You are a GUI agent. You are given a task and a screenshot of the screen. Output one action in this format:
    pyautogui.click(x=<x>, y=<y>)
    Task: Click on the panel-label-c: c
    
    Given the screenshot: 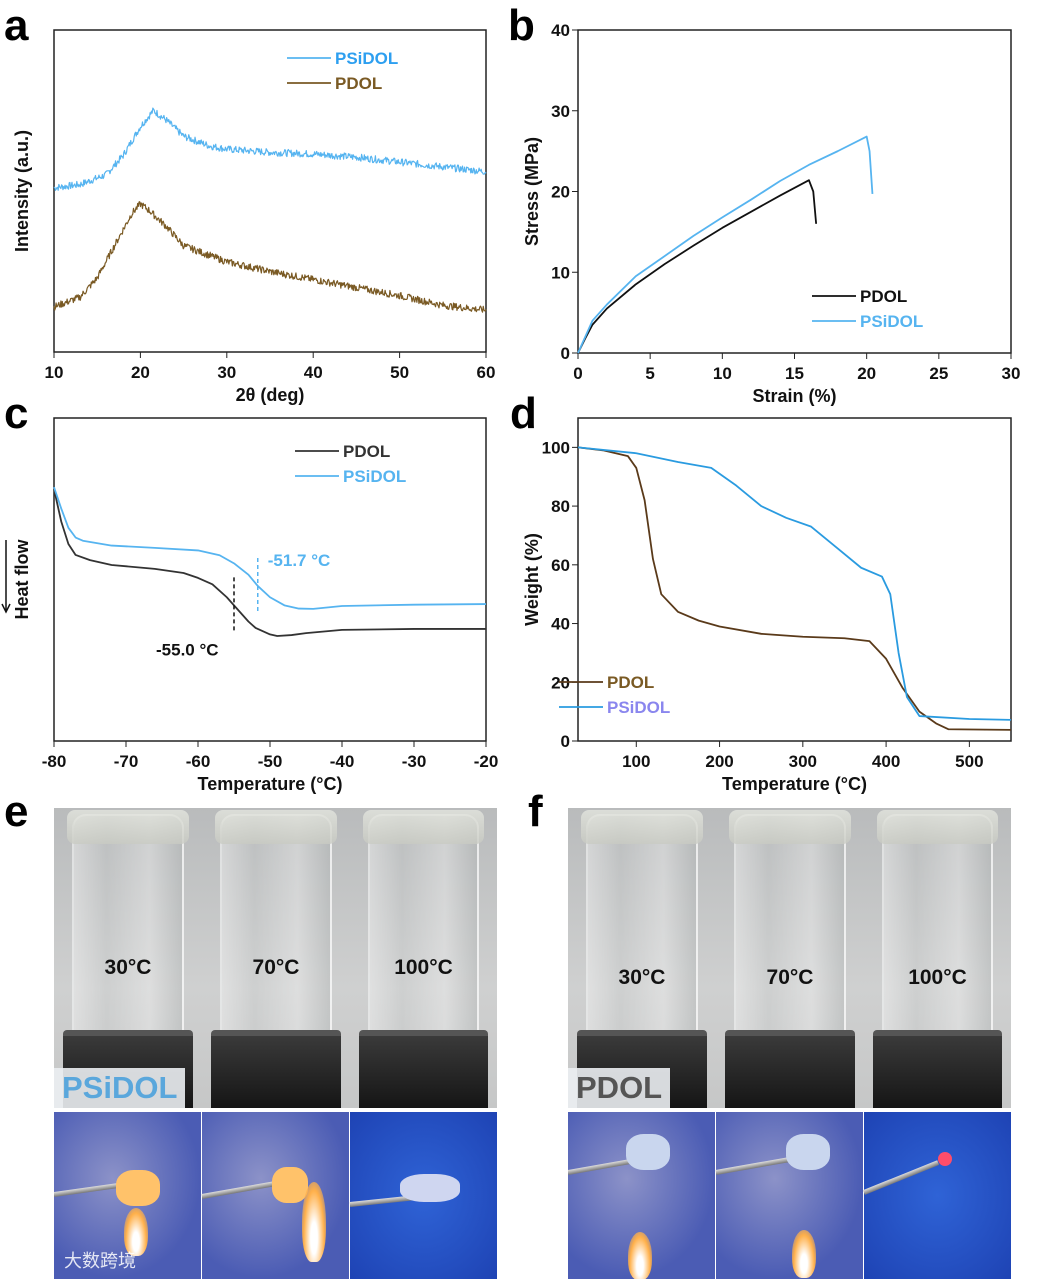 What is the action you would take?
    pyautogui.click(x=16, y=413)
    